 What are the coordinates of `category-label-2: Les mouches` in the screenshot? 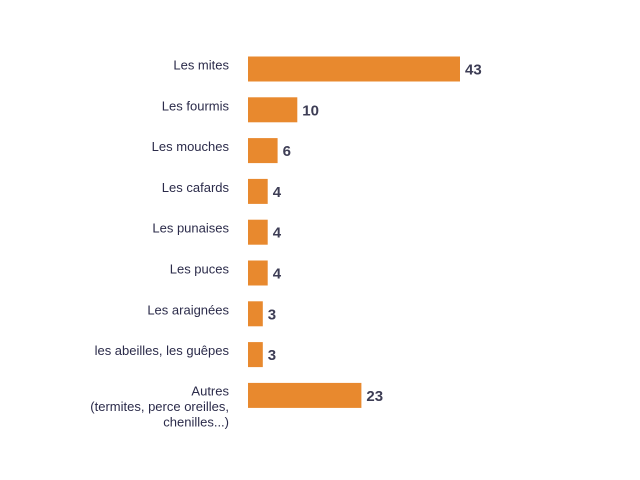 It's located at (191, 146).